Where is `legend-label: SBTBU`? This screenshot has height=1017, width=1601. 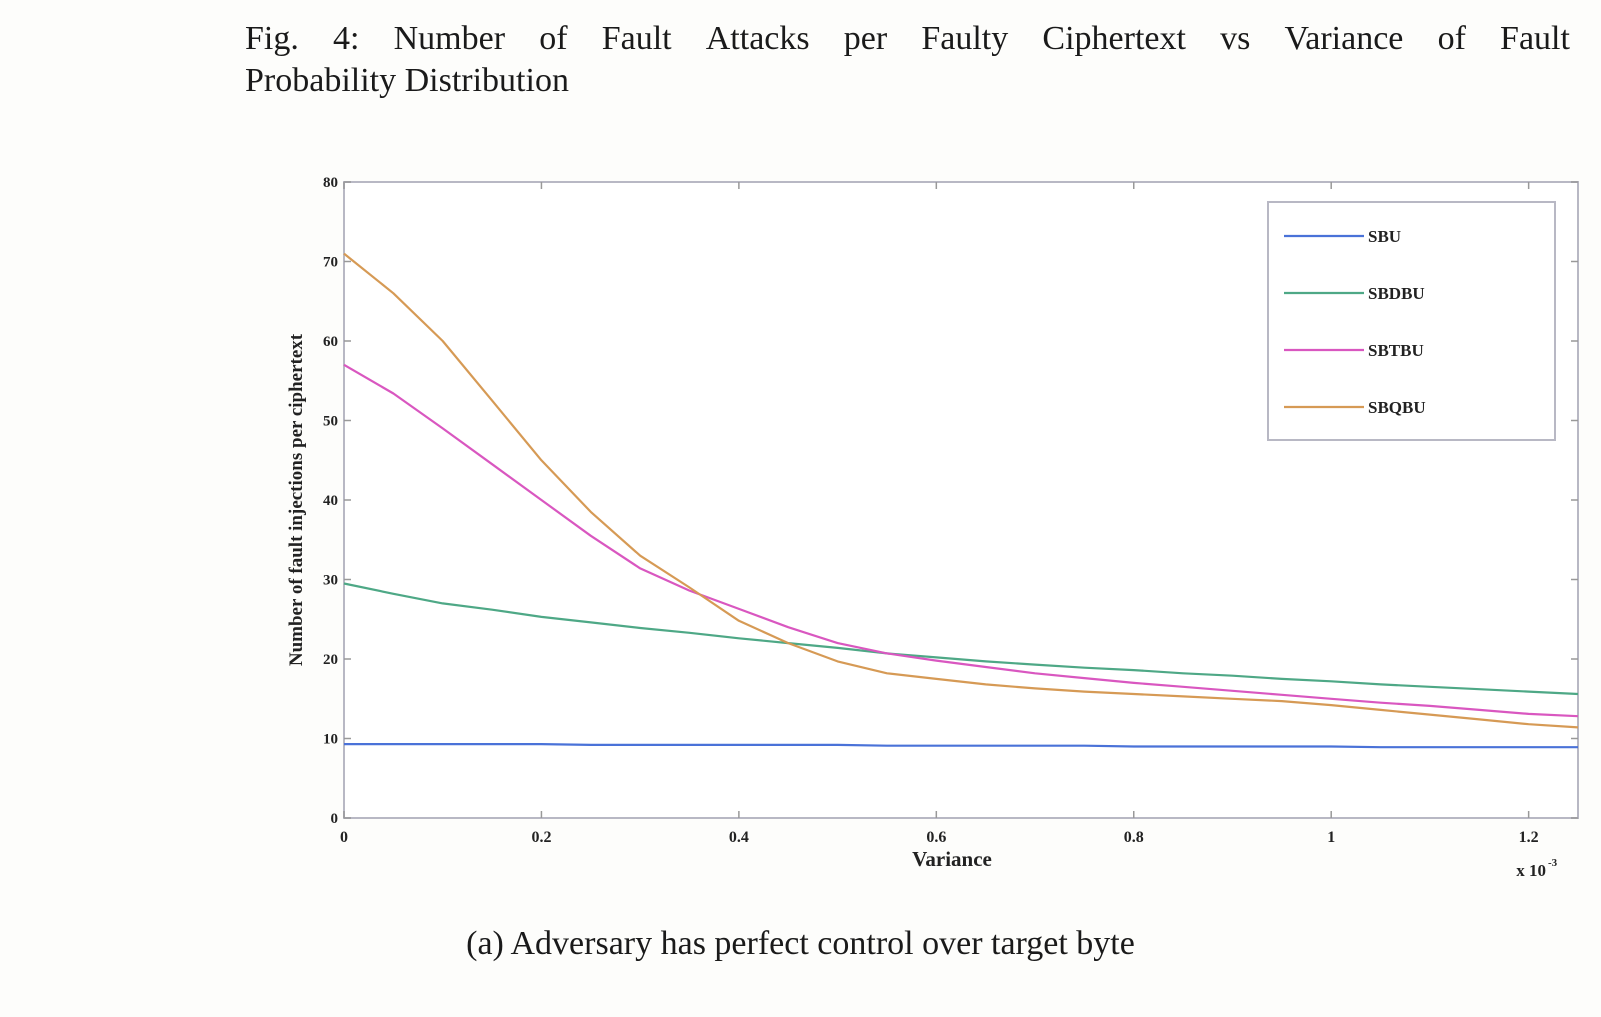
legend-label: SBTBU is located at coordinates (1396, 350).